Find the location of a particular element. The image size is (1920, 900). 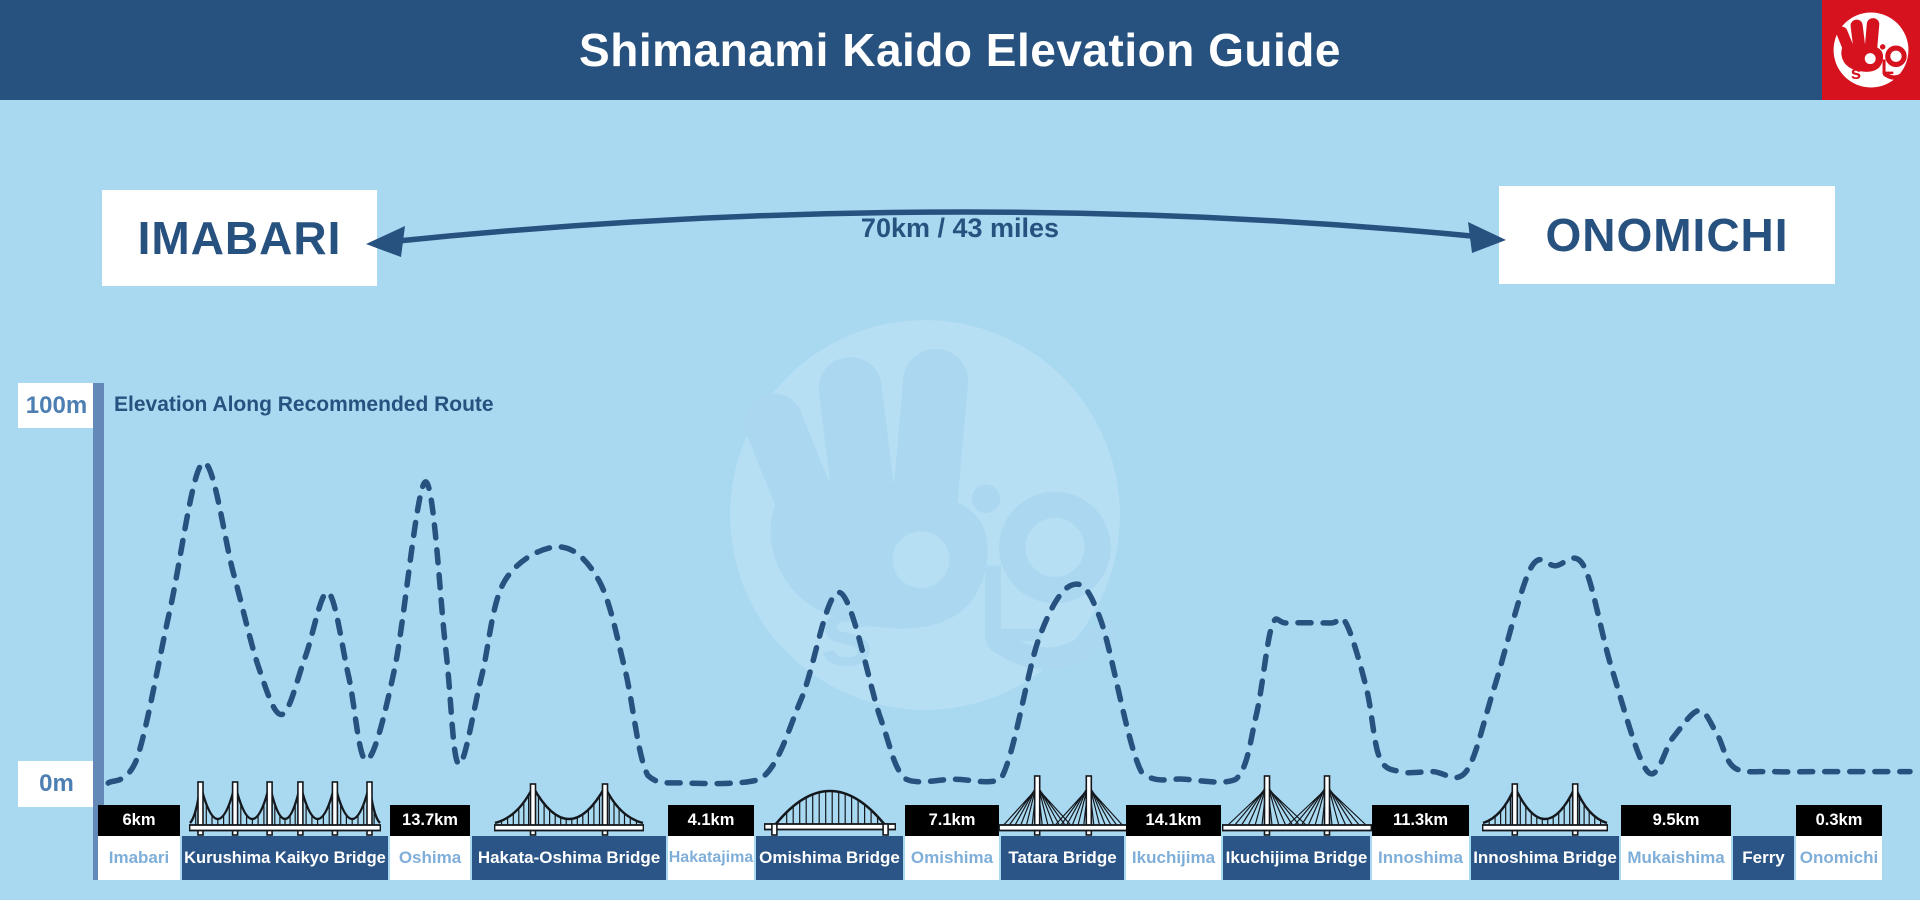

segment-ikuchijima: 14.1km Ikuchijima is located at coordinates (1173, 842).